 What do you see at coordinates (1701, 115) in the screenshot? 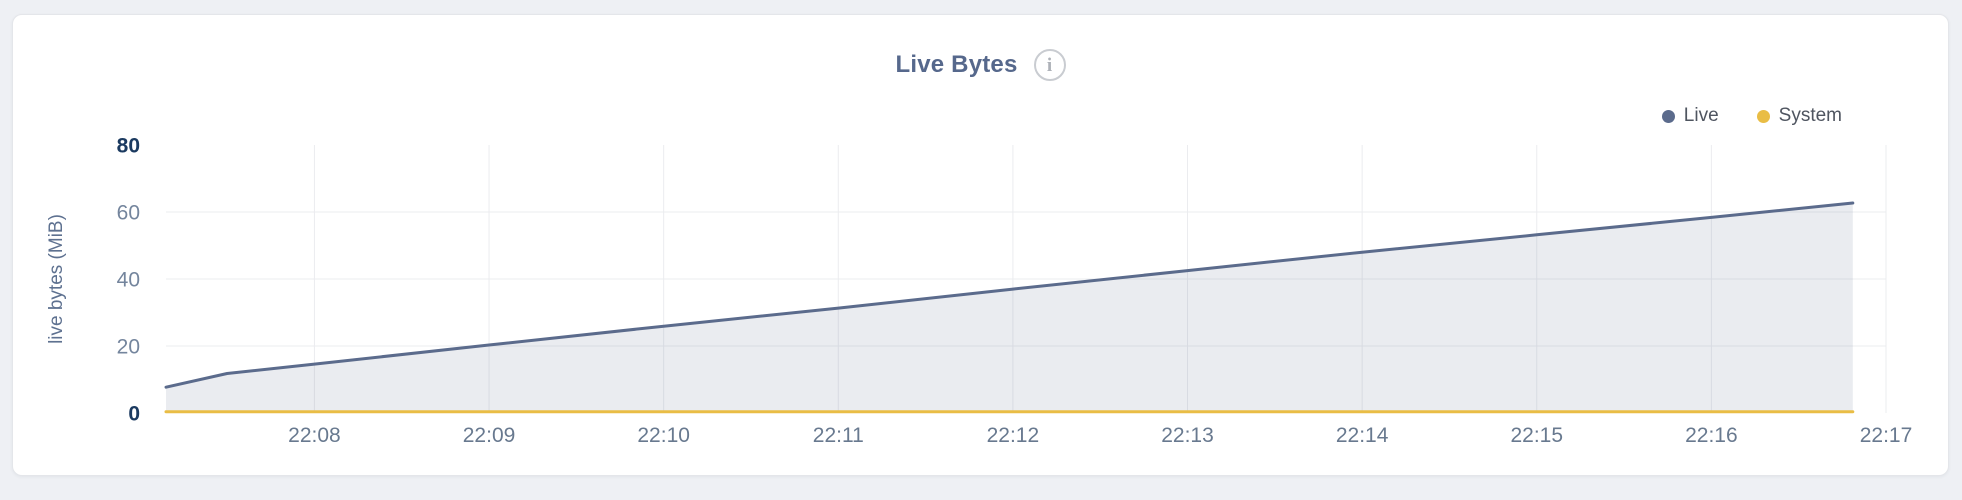
I see `legend-label-live: Live` at bounding box center [1701, 115].